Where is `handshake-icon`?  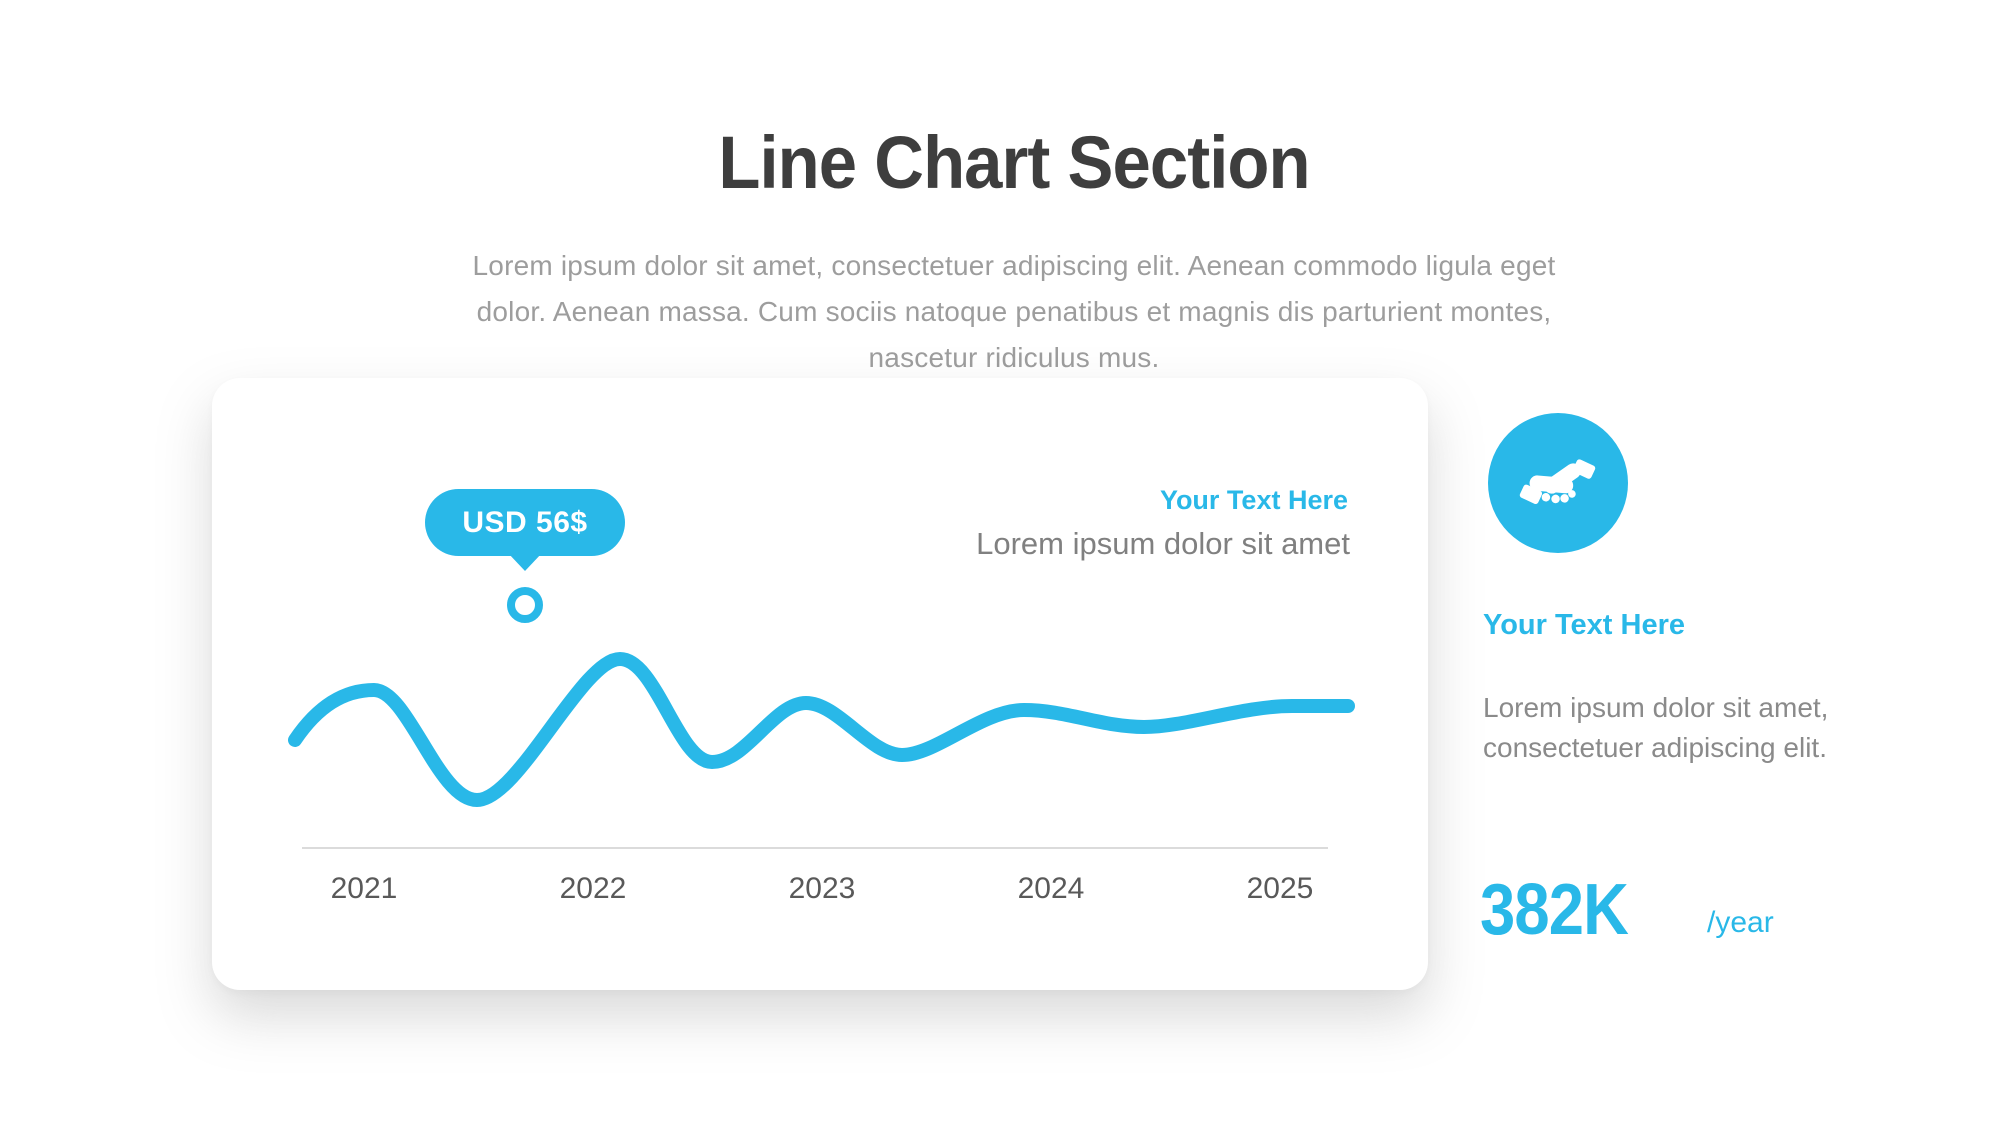
handshake-icon is located at coordinates (1557, 482).